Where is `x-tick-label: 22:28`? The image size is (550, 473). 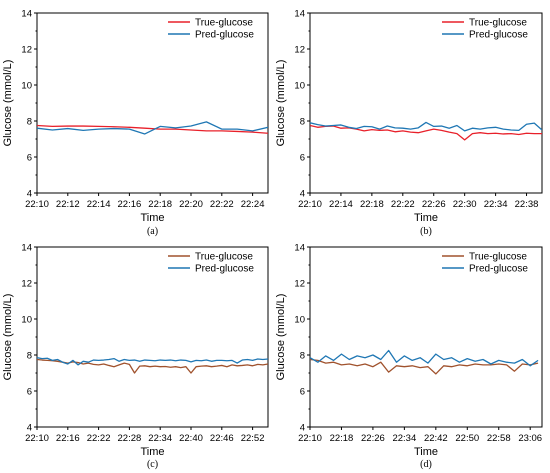
x-tick-label: 22:28 is located at coordinates (130, 438).